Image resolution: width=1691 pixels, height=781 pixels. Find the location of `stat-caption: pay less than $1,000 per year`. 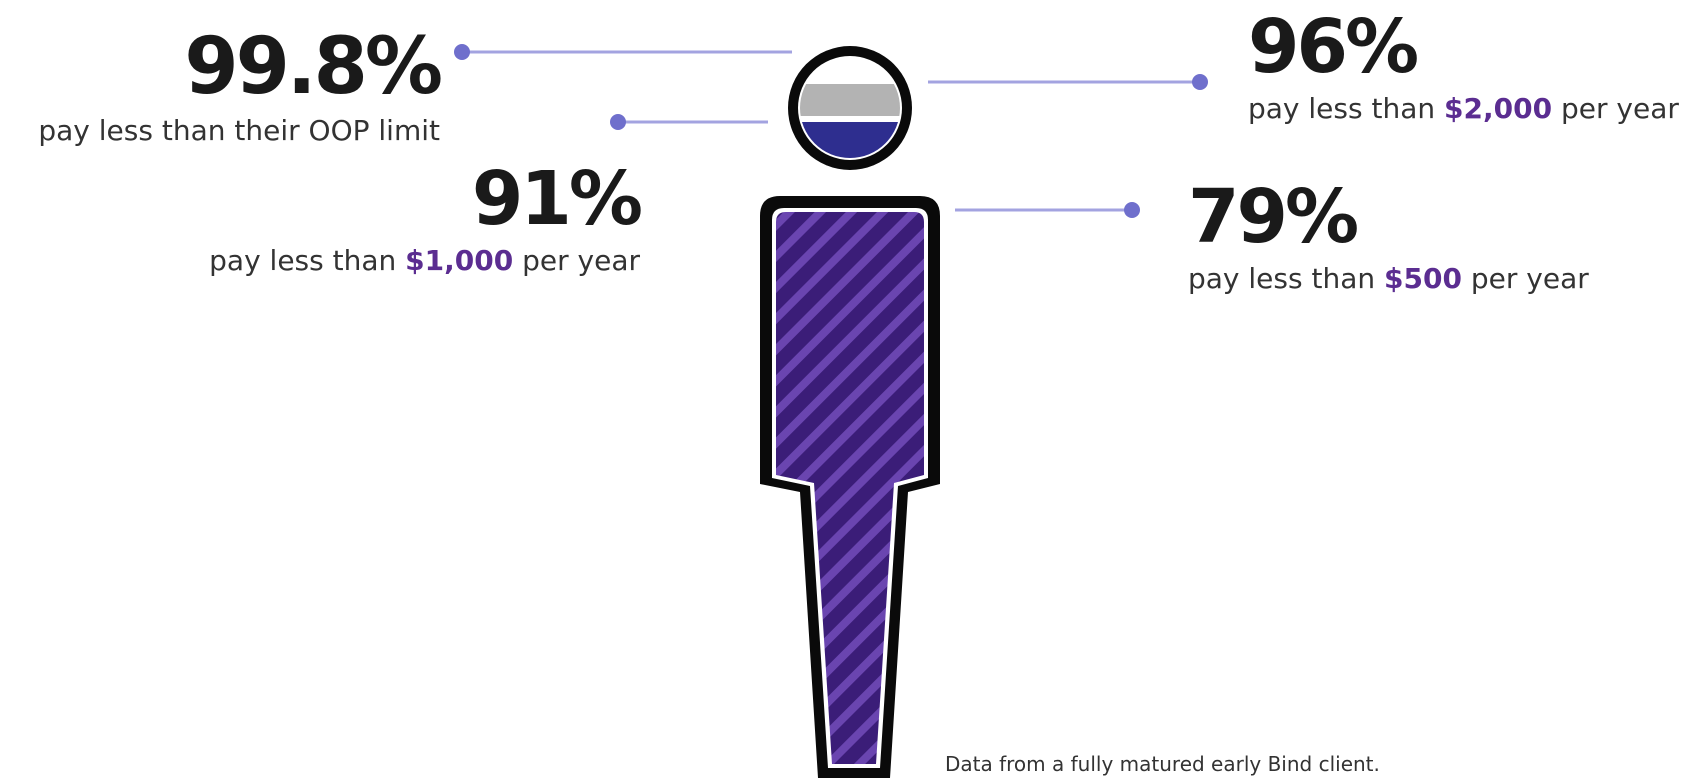

stat-caption: pay less than $1,000 per year is located at coordinates (395, 261).